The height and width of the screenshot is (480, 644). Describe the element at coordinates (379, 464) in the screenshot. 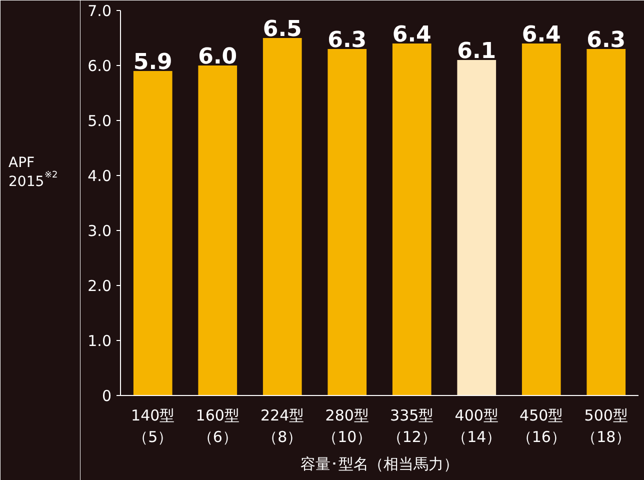

I see `x-axis-title: 容量･型名（相当馬力）` at that location.